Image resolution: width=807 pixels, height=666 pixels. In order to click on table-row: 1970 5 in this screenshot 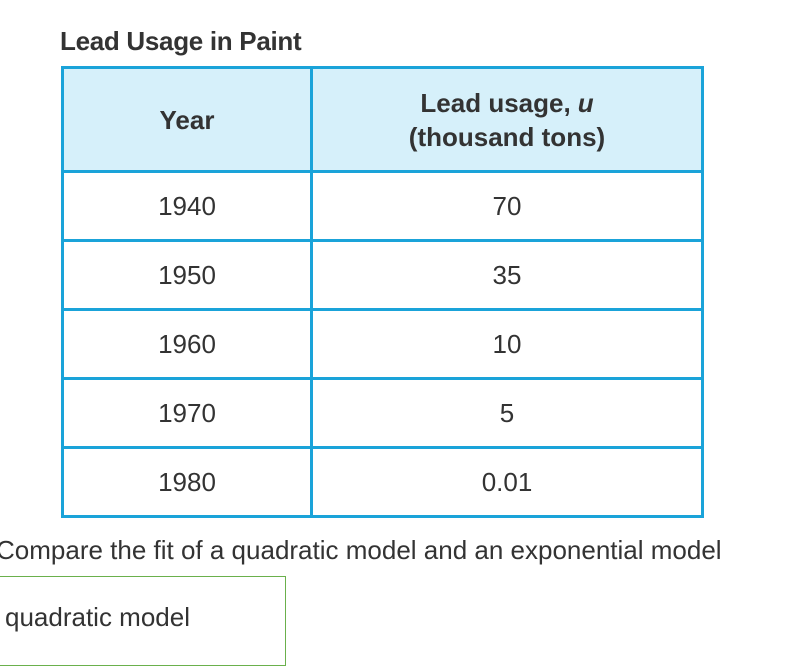, I will do `click(382, 413)`.